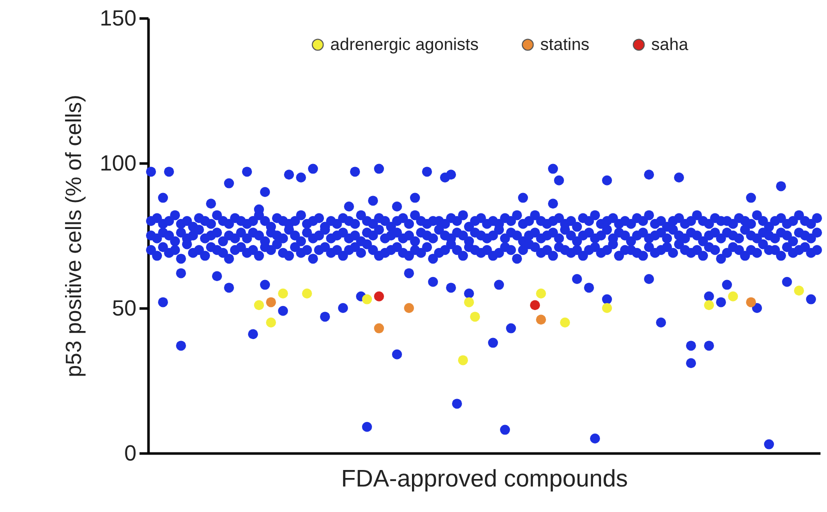 This screenshot has height=512, width=827. Describe the element at coordinates (404, 44) in the screenshot. I see `legend-label: adrenergic agonists` at that location.